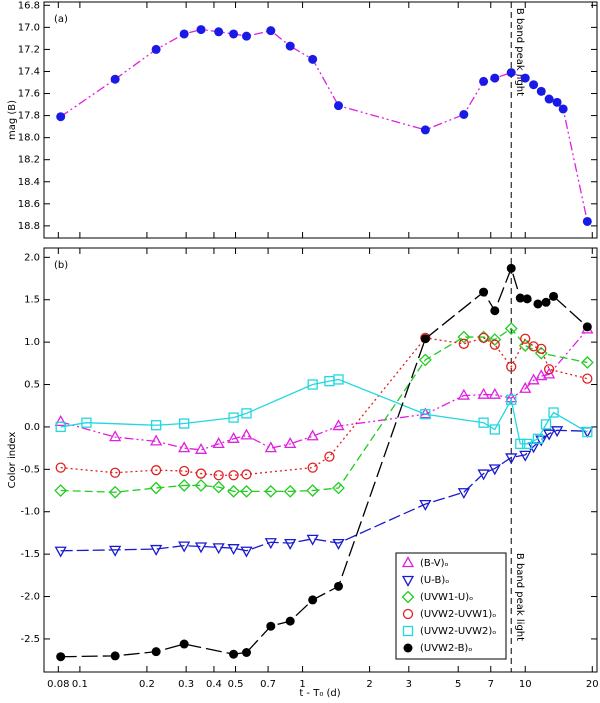  I want to click on x-tick-label: 0.7, so click(268, 684).